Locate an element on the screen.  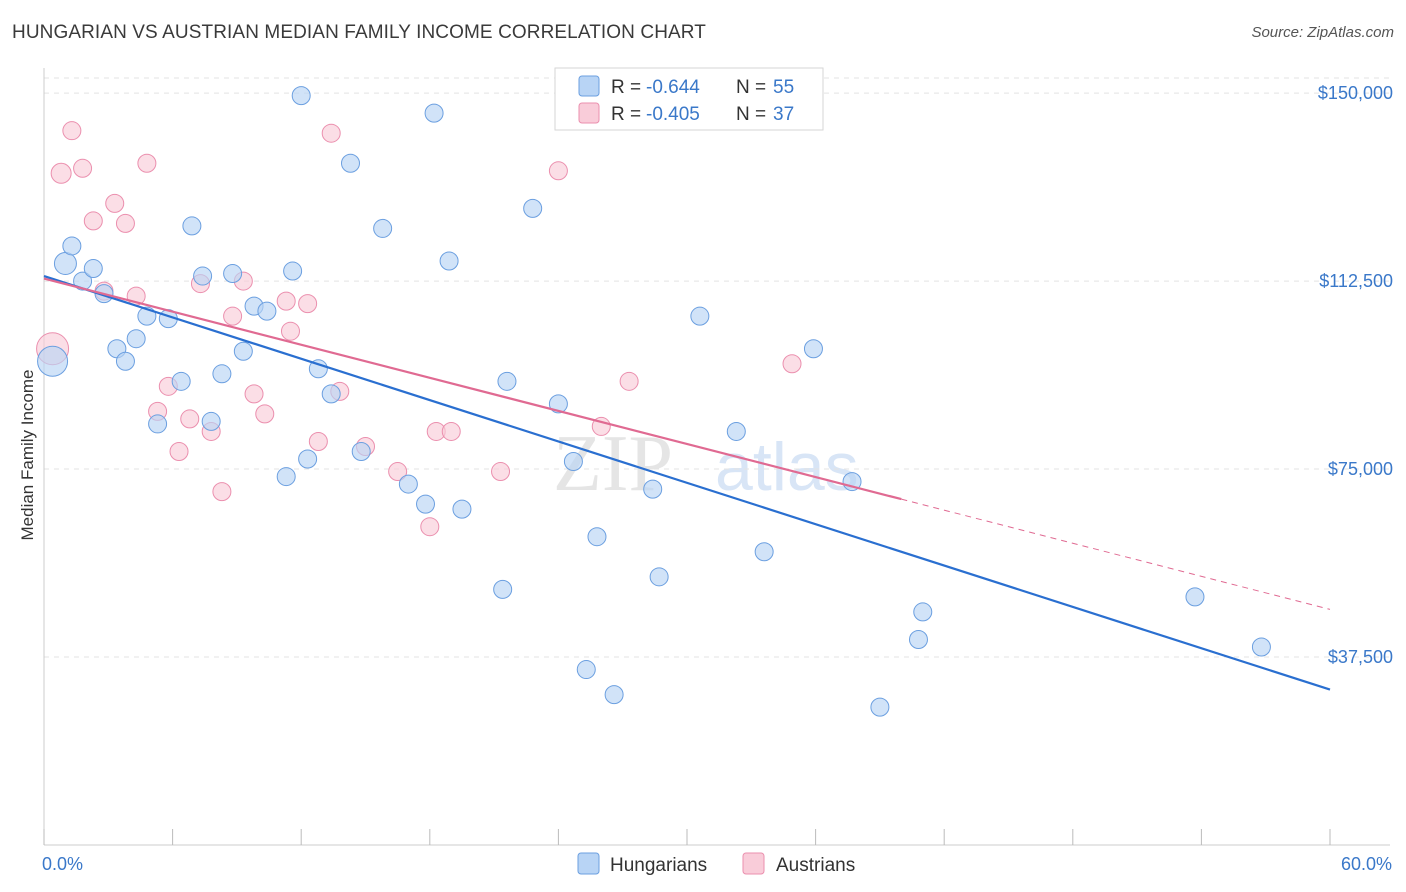
legend-n-label-hungarians: N = is located at coordinates (751, 87).